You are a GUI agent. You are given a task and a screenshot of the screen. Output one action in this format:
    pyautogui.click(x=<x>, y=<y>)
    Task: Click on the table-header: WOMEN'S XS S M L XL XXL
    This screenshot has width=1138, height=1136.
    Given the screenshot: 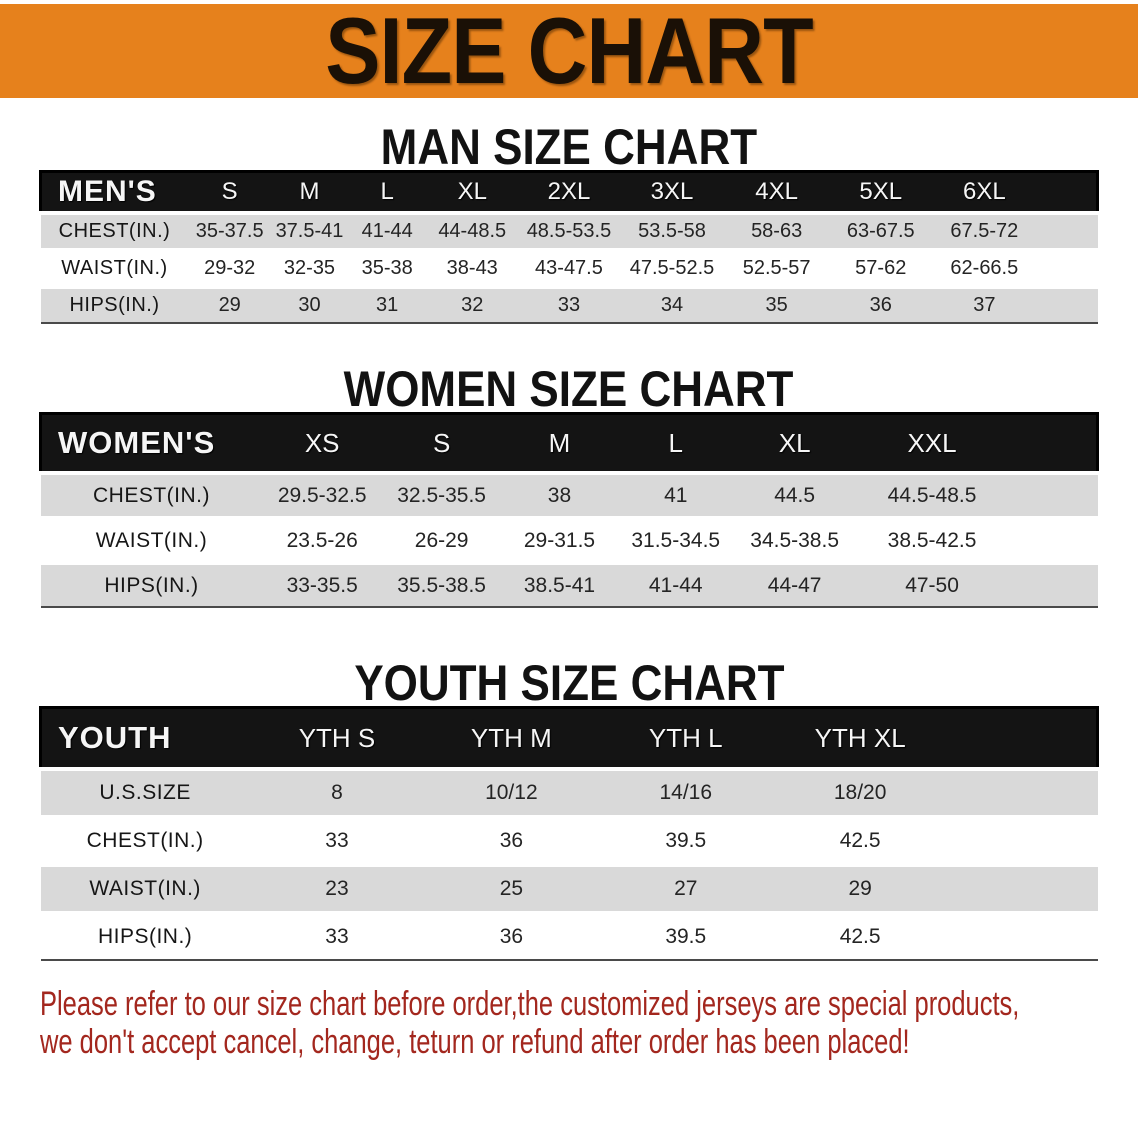 What is the action you would take?
    pyautogui.click(x=569, y=443)
    